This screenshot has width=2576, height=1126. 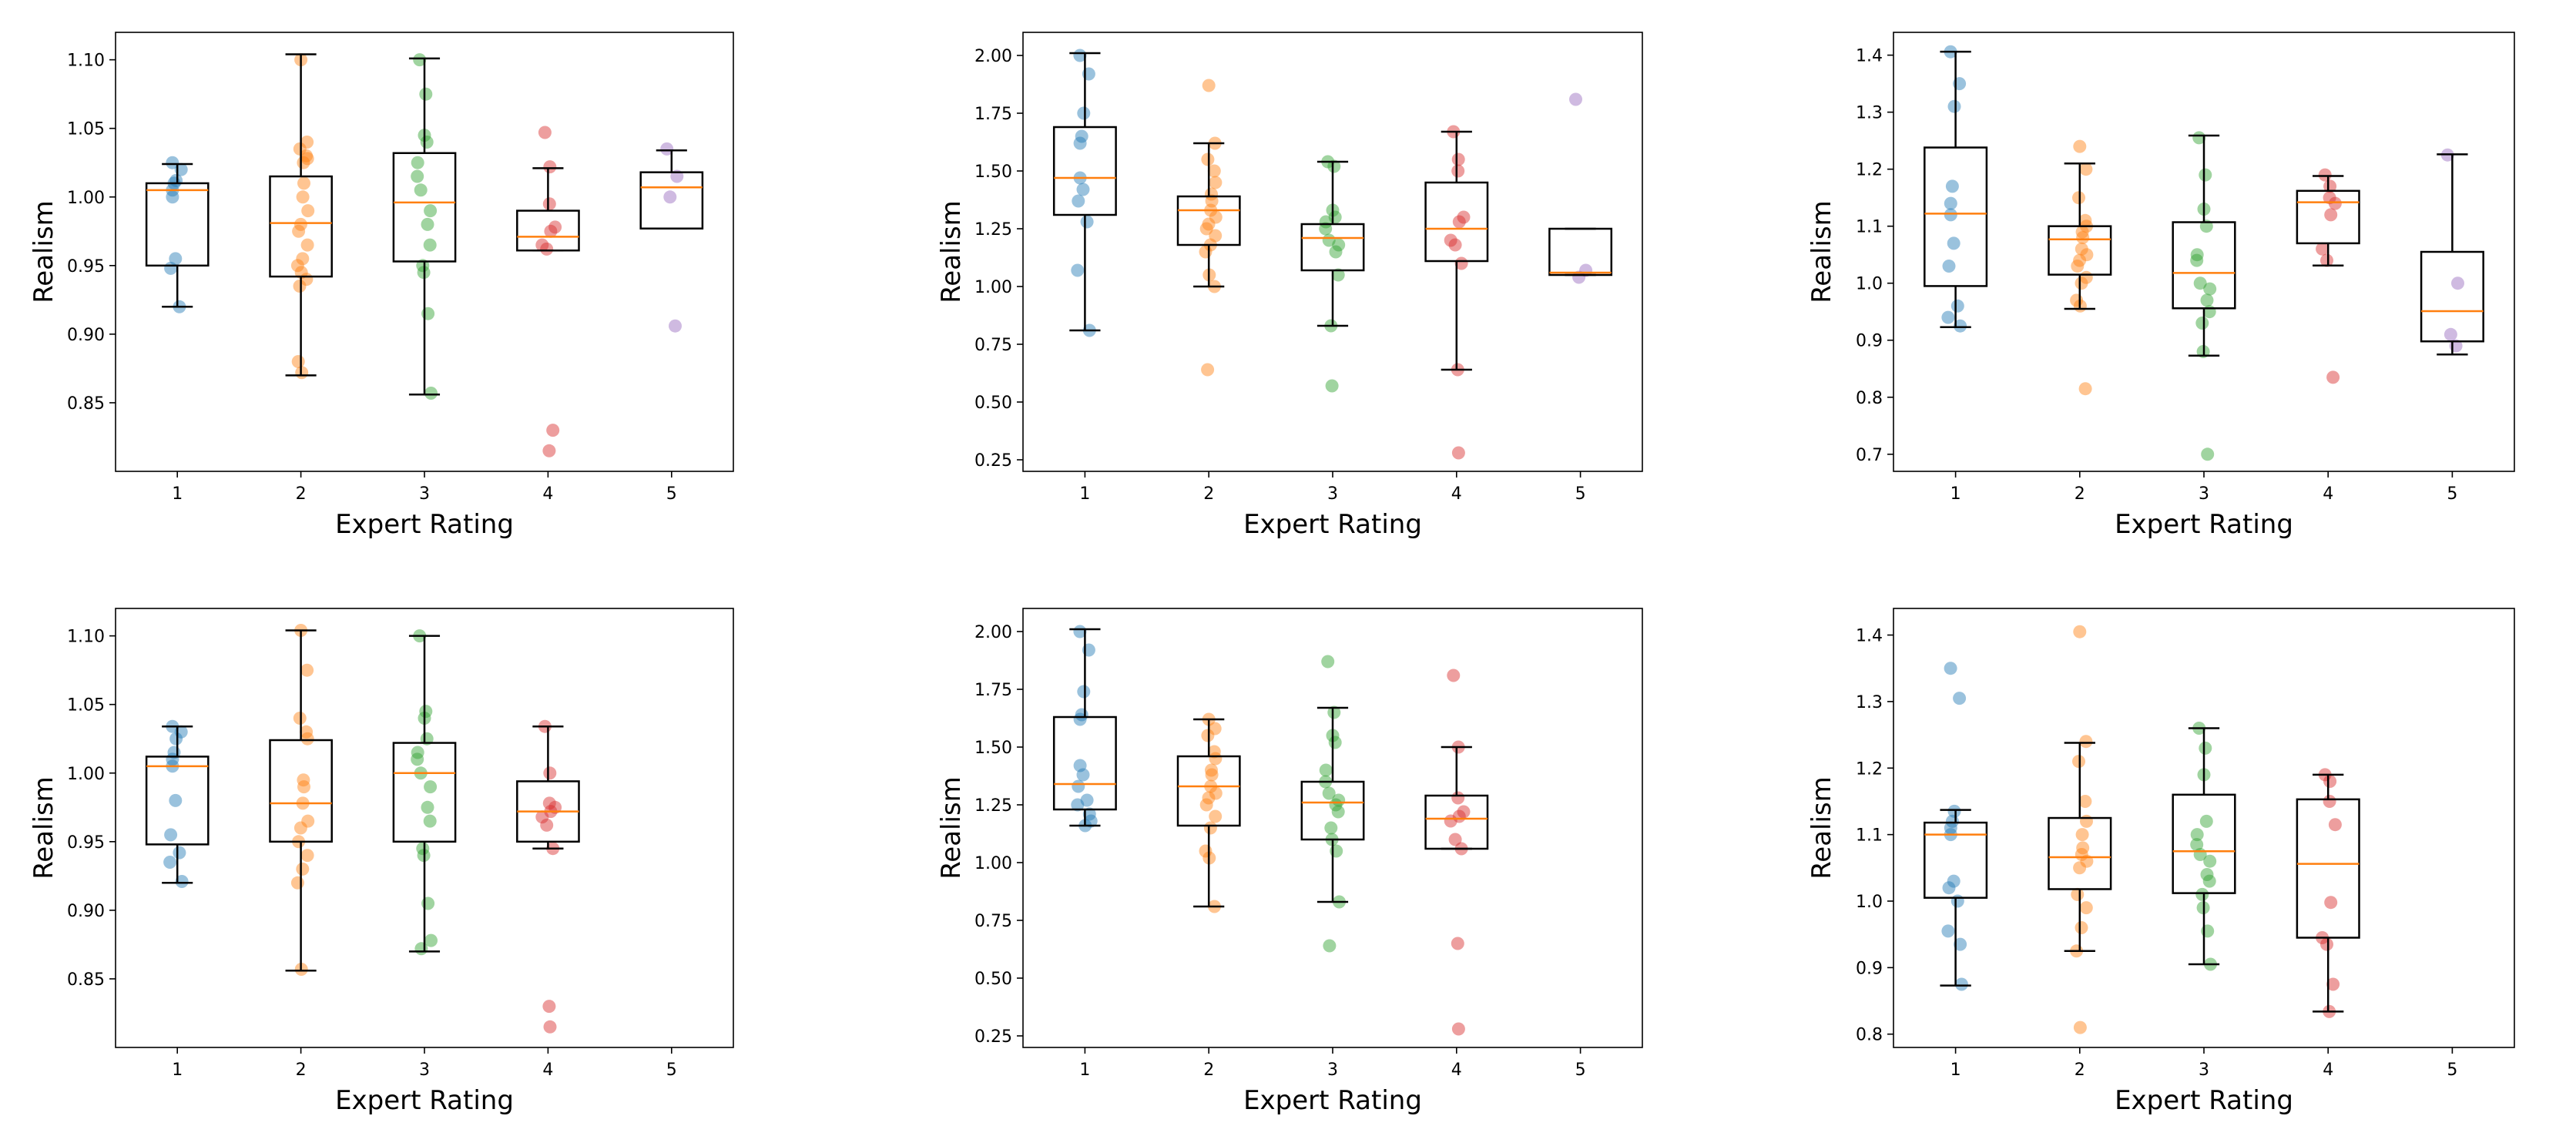 What do you see at coordinates (86, 404) in the screenshot?
I see `y-tick-label: 0.85` at bounding box center [86, 404].